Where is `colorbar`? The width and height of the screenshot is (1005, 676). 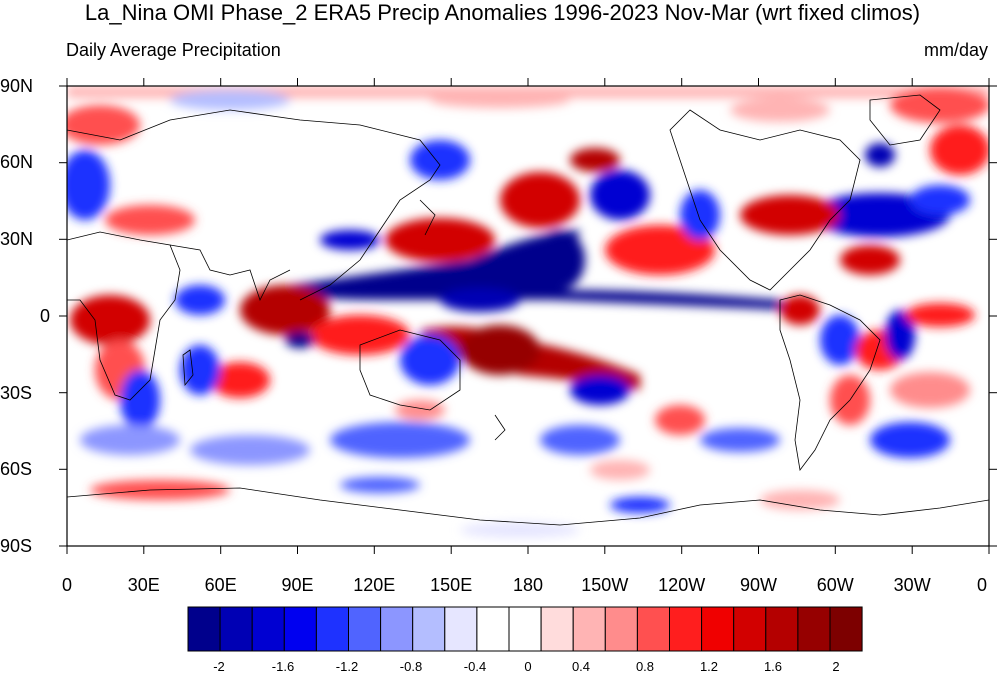
colorbar is located at coordinates (525, 629).